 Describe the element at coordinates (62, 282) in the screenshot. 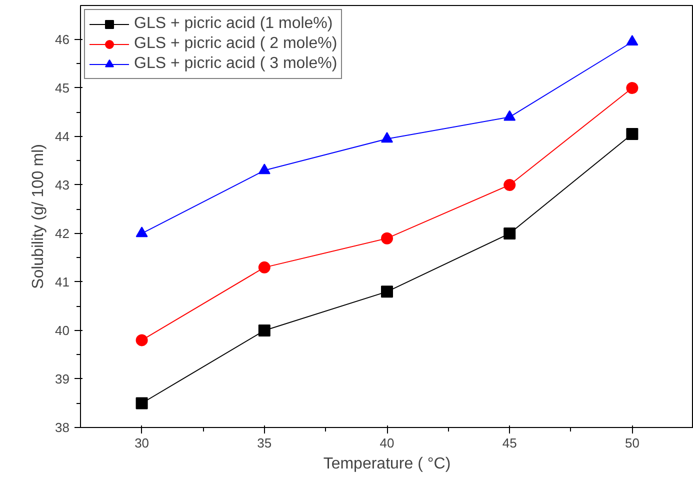

I see `y-tick-label: 41` at that location.